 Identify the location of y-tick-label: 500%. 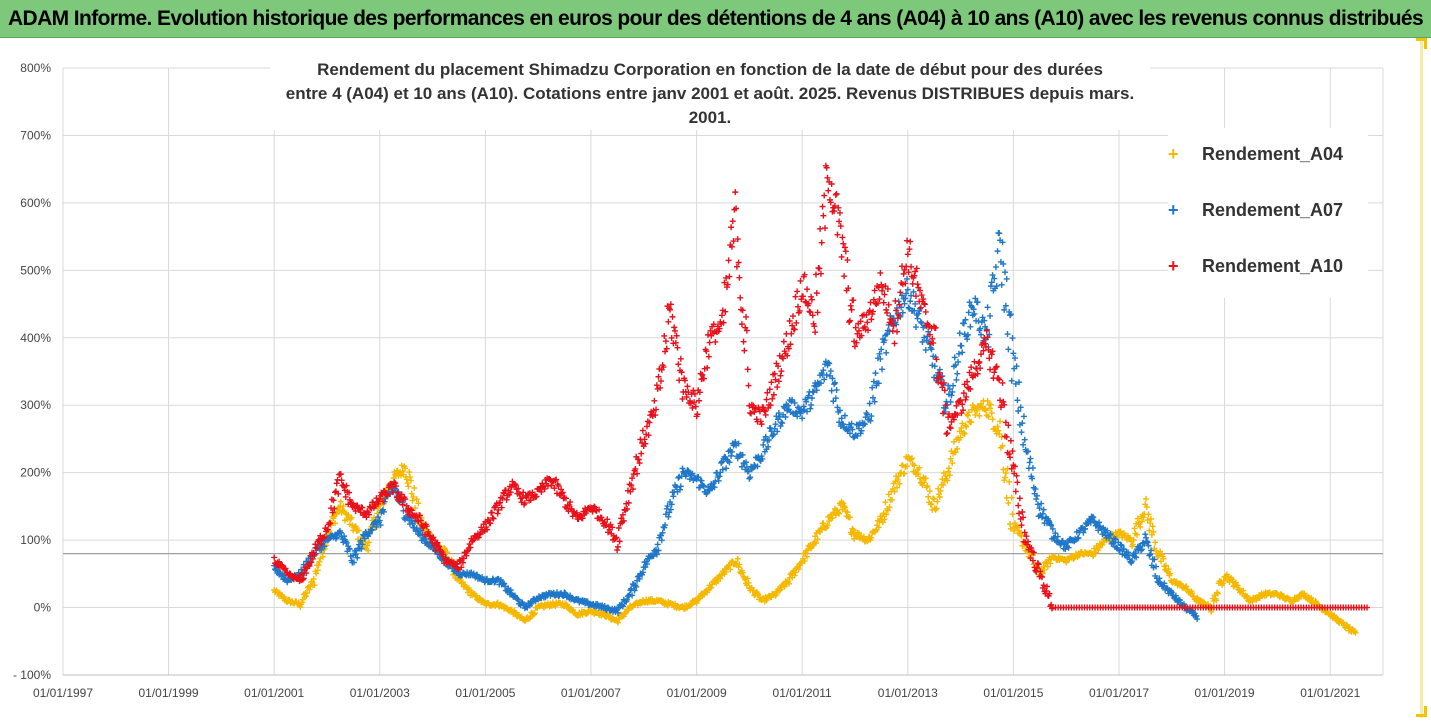
(35, 270).